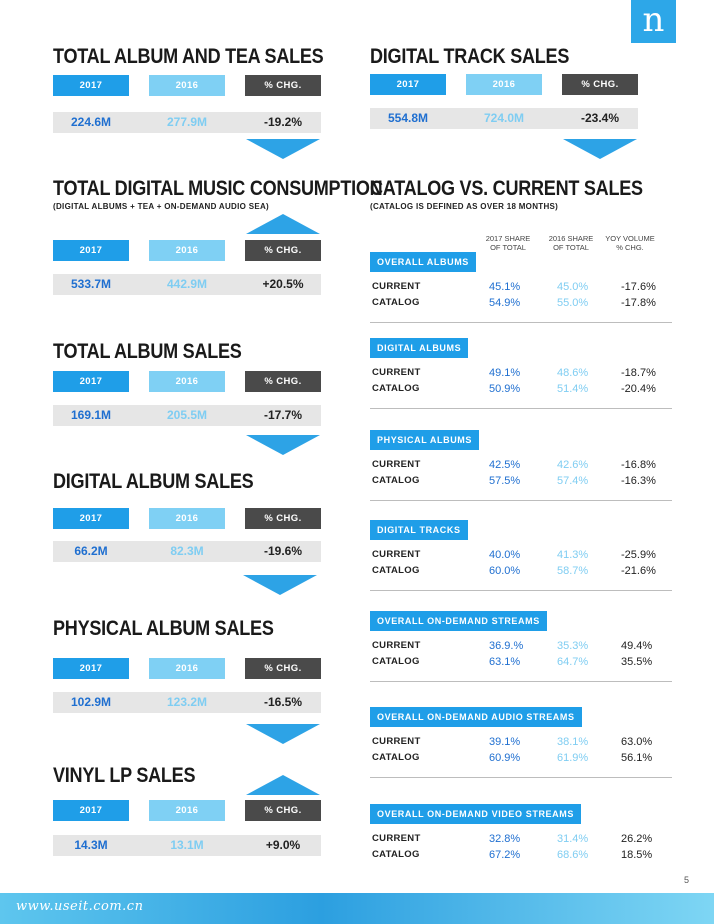 Image resolution: width=714 pixels, height=924 pixels. Describe the element at coordinates (187, 702) in the screenshot. I see `value-2016: 123.2M` at that location.